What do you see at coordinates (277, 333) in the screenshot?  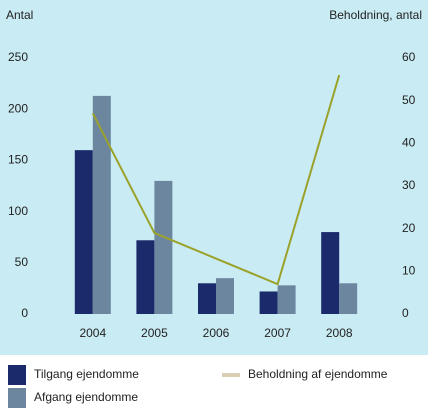 I see `x-tick-label: 2007` at bounding box center [277, 333].